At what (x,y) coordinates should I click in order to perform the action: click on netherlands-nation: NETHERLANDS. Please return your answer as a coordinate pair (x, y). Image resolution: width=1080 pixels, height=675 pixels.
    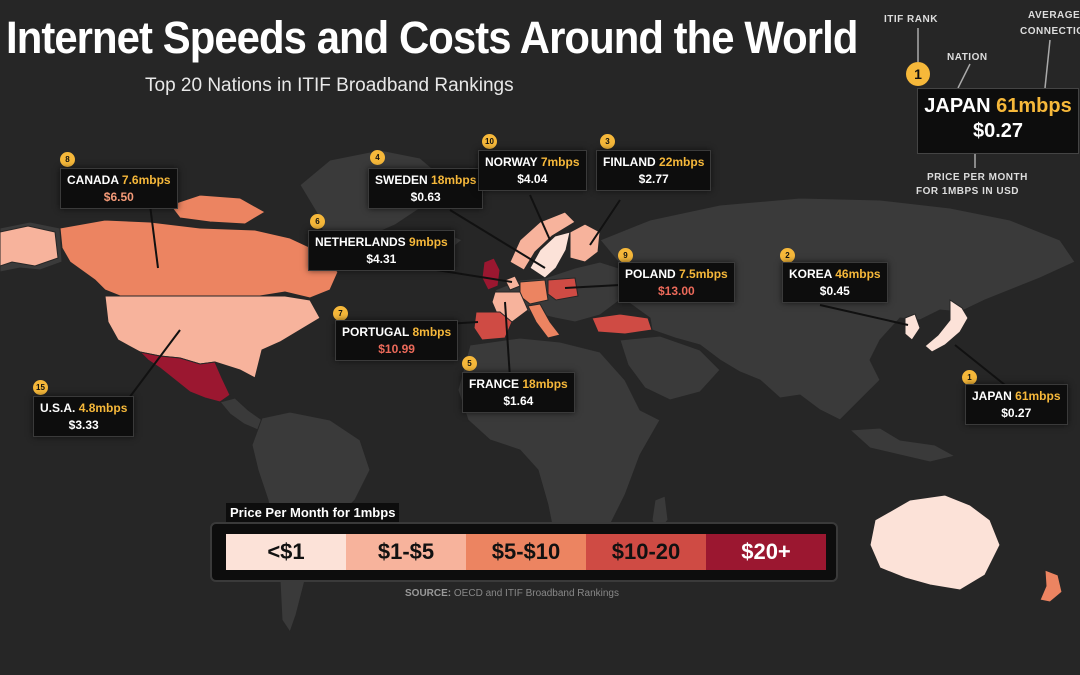
    Looking at the image, I should click on (360, 242).